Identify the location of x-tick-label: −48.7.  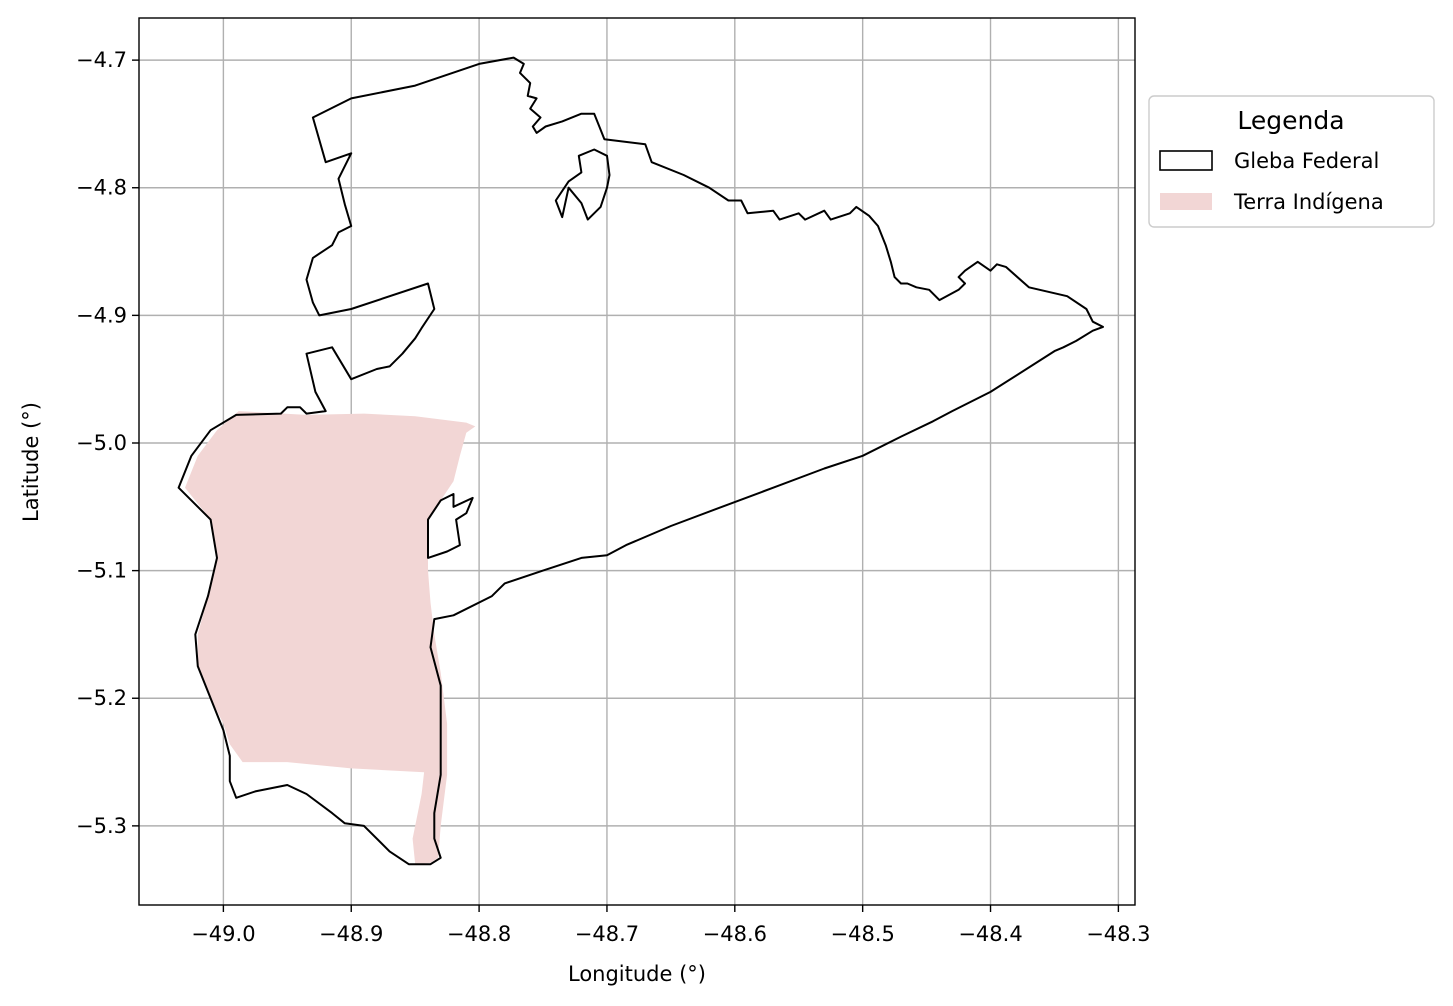
(607, 934).